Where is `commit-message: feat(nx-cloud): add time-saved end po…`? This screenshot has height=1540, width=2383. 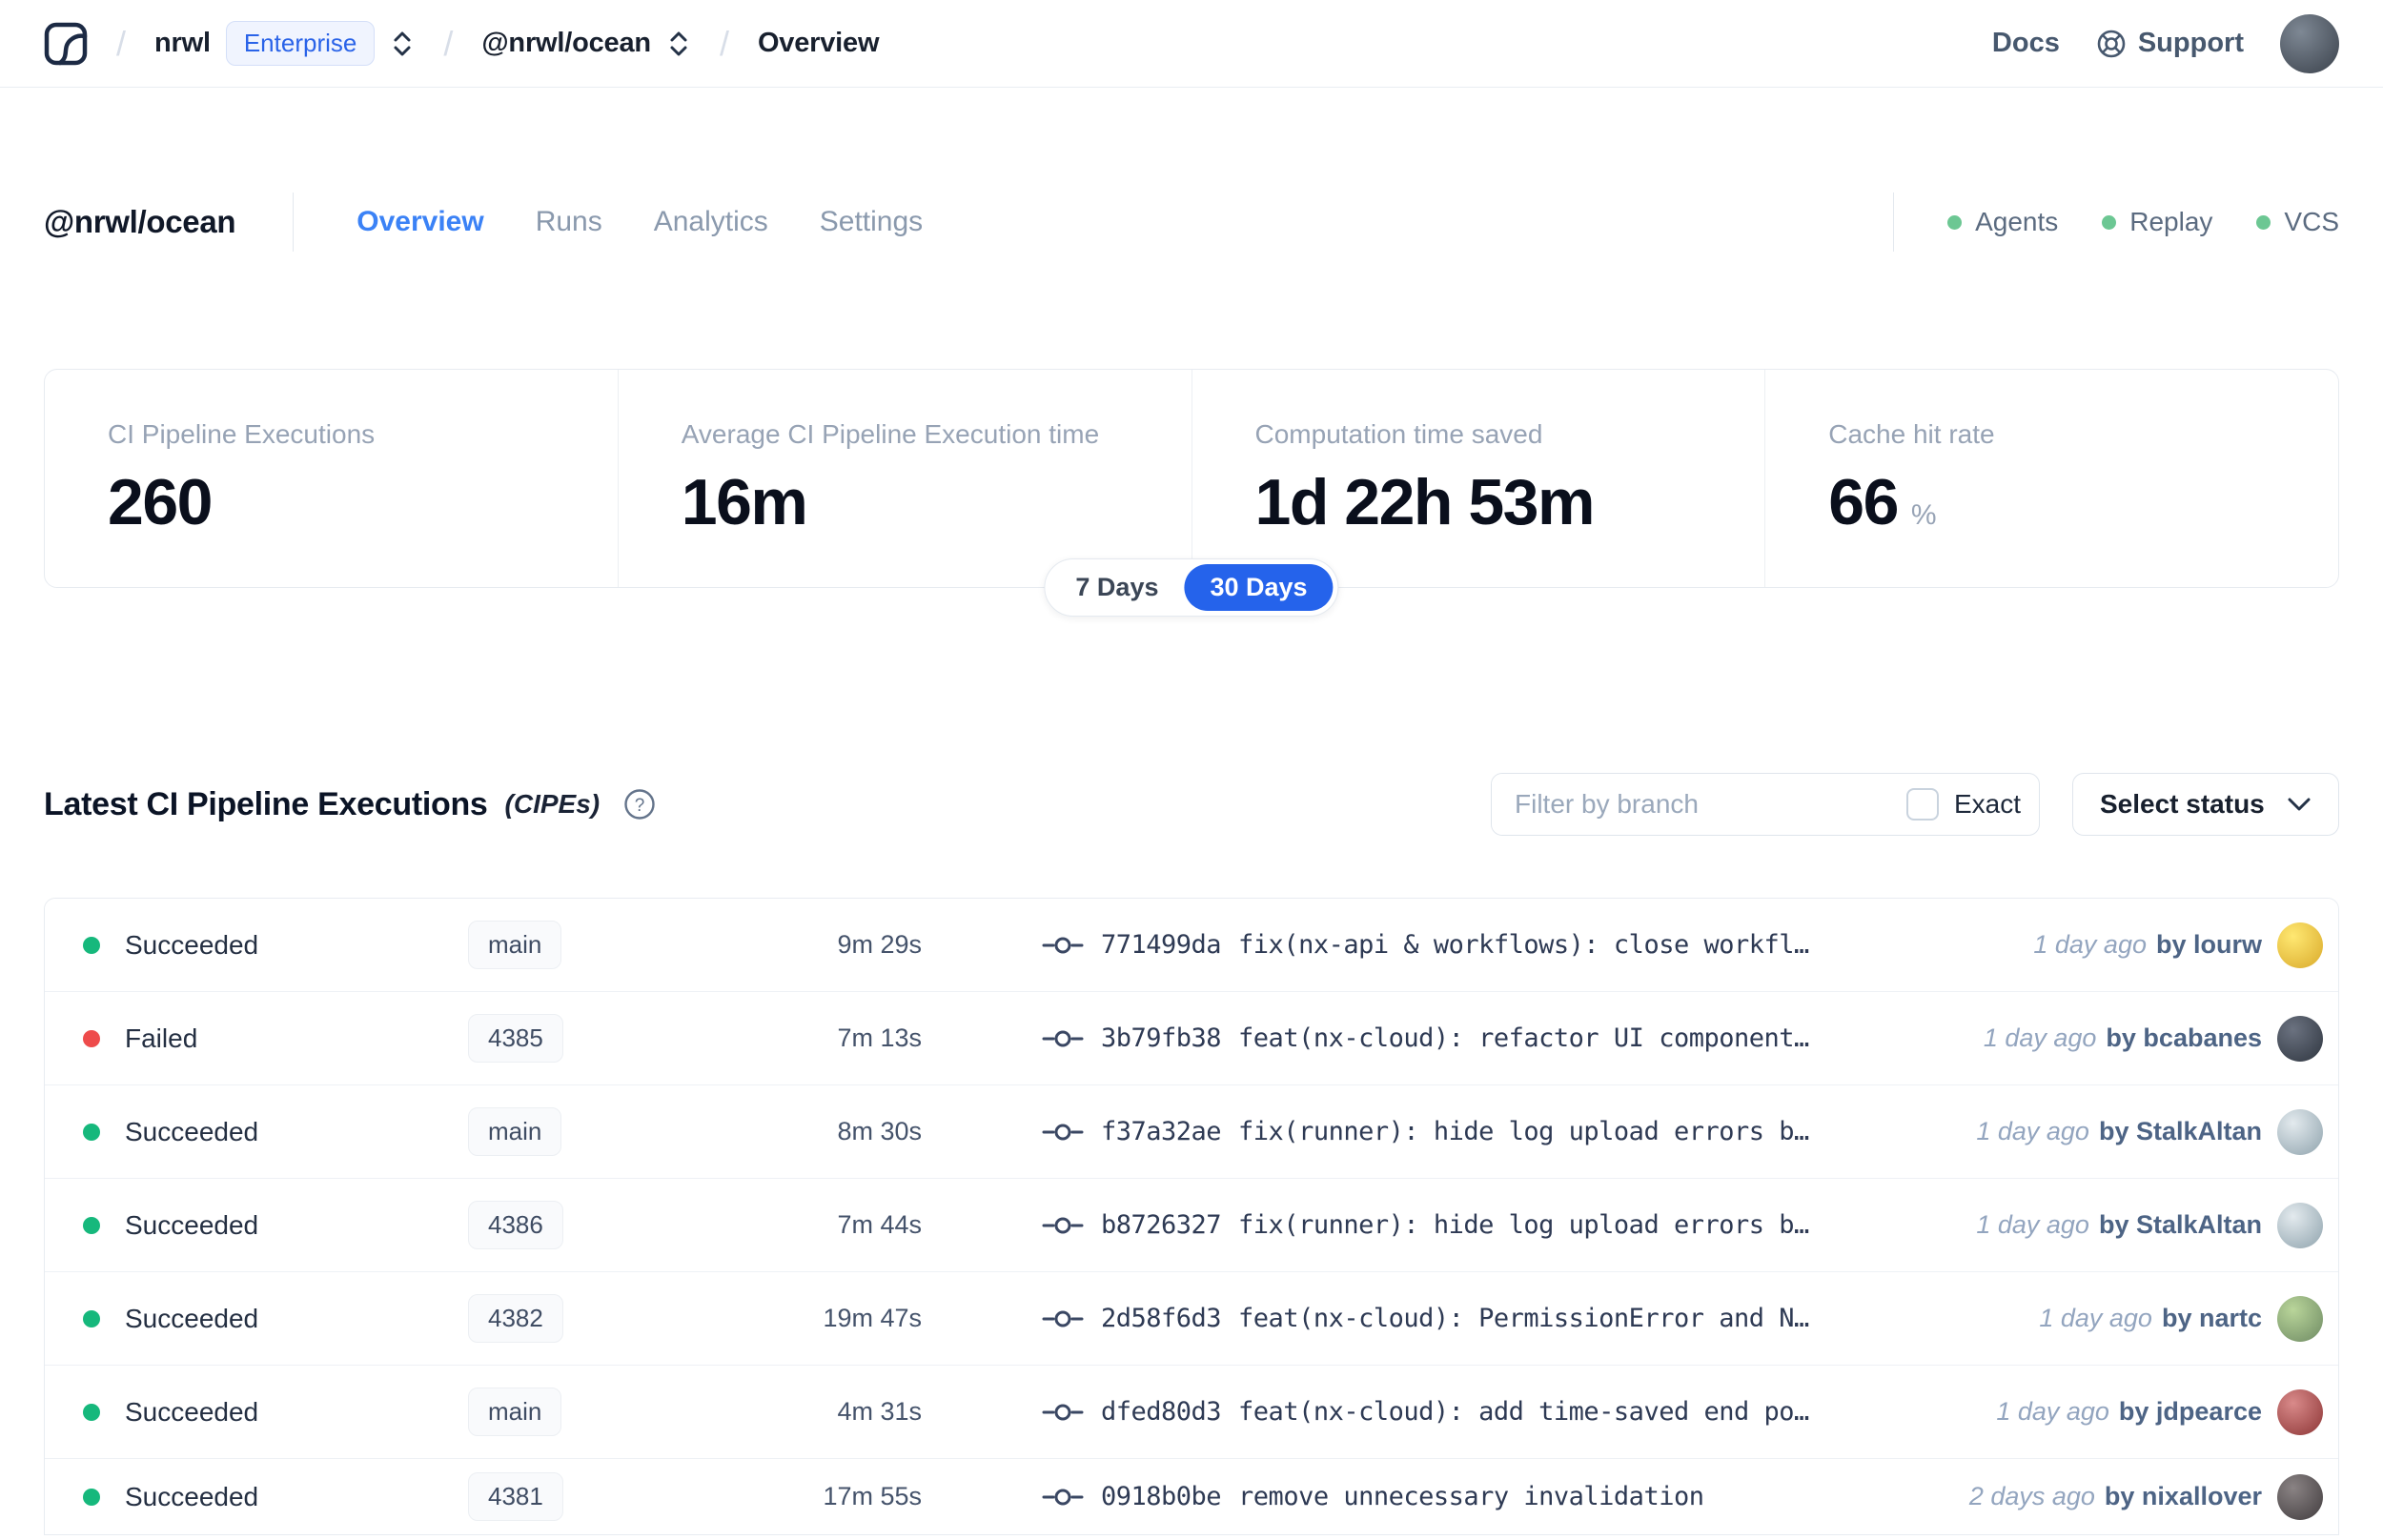 commit-message: feat(nx-cloud): add time-saved end po… is located at coordinates (1523, 1412).